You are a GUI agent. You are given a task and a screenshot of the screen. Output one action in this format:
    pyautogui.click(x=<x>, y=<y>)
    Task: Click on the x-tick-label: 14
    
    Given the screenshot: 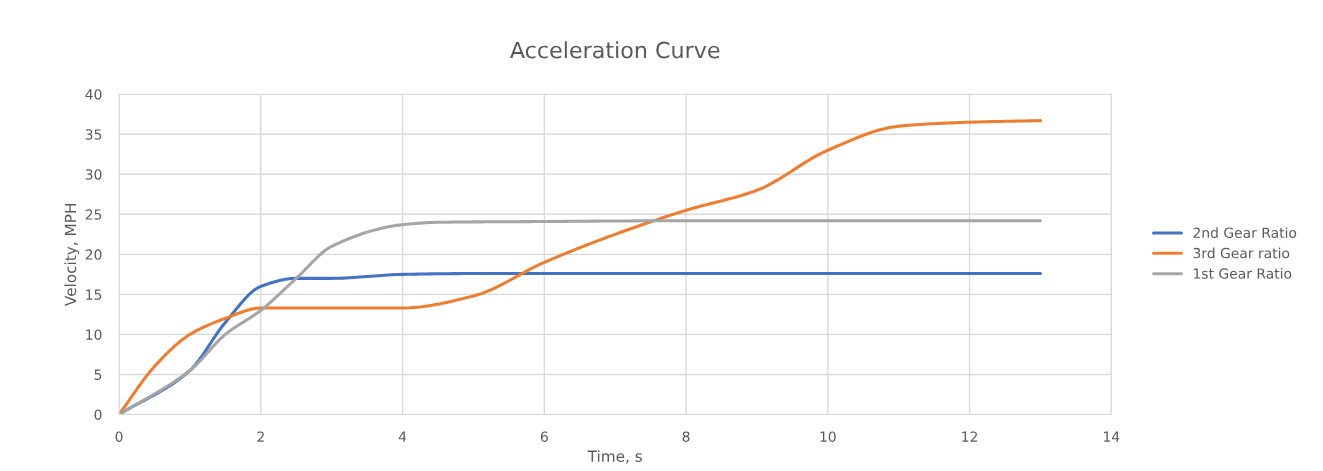 What is the action you would take?
    pyautogui.click(x=1112, y=436)
    